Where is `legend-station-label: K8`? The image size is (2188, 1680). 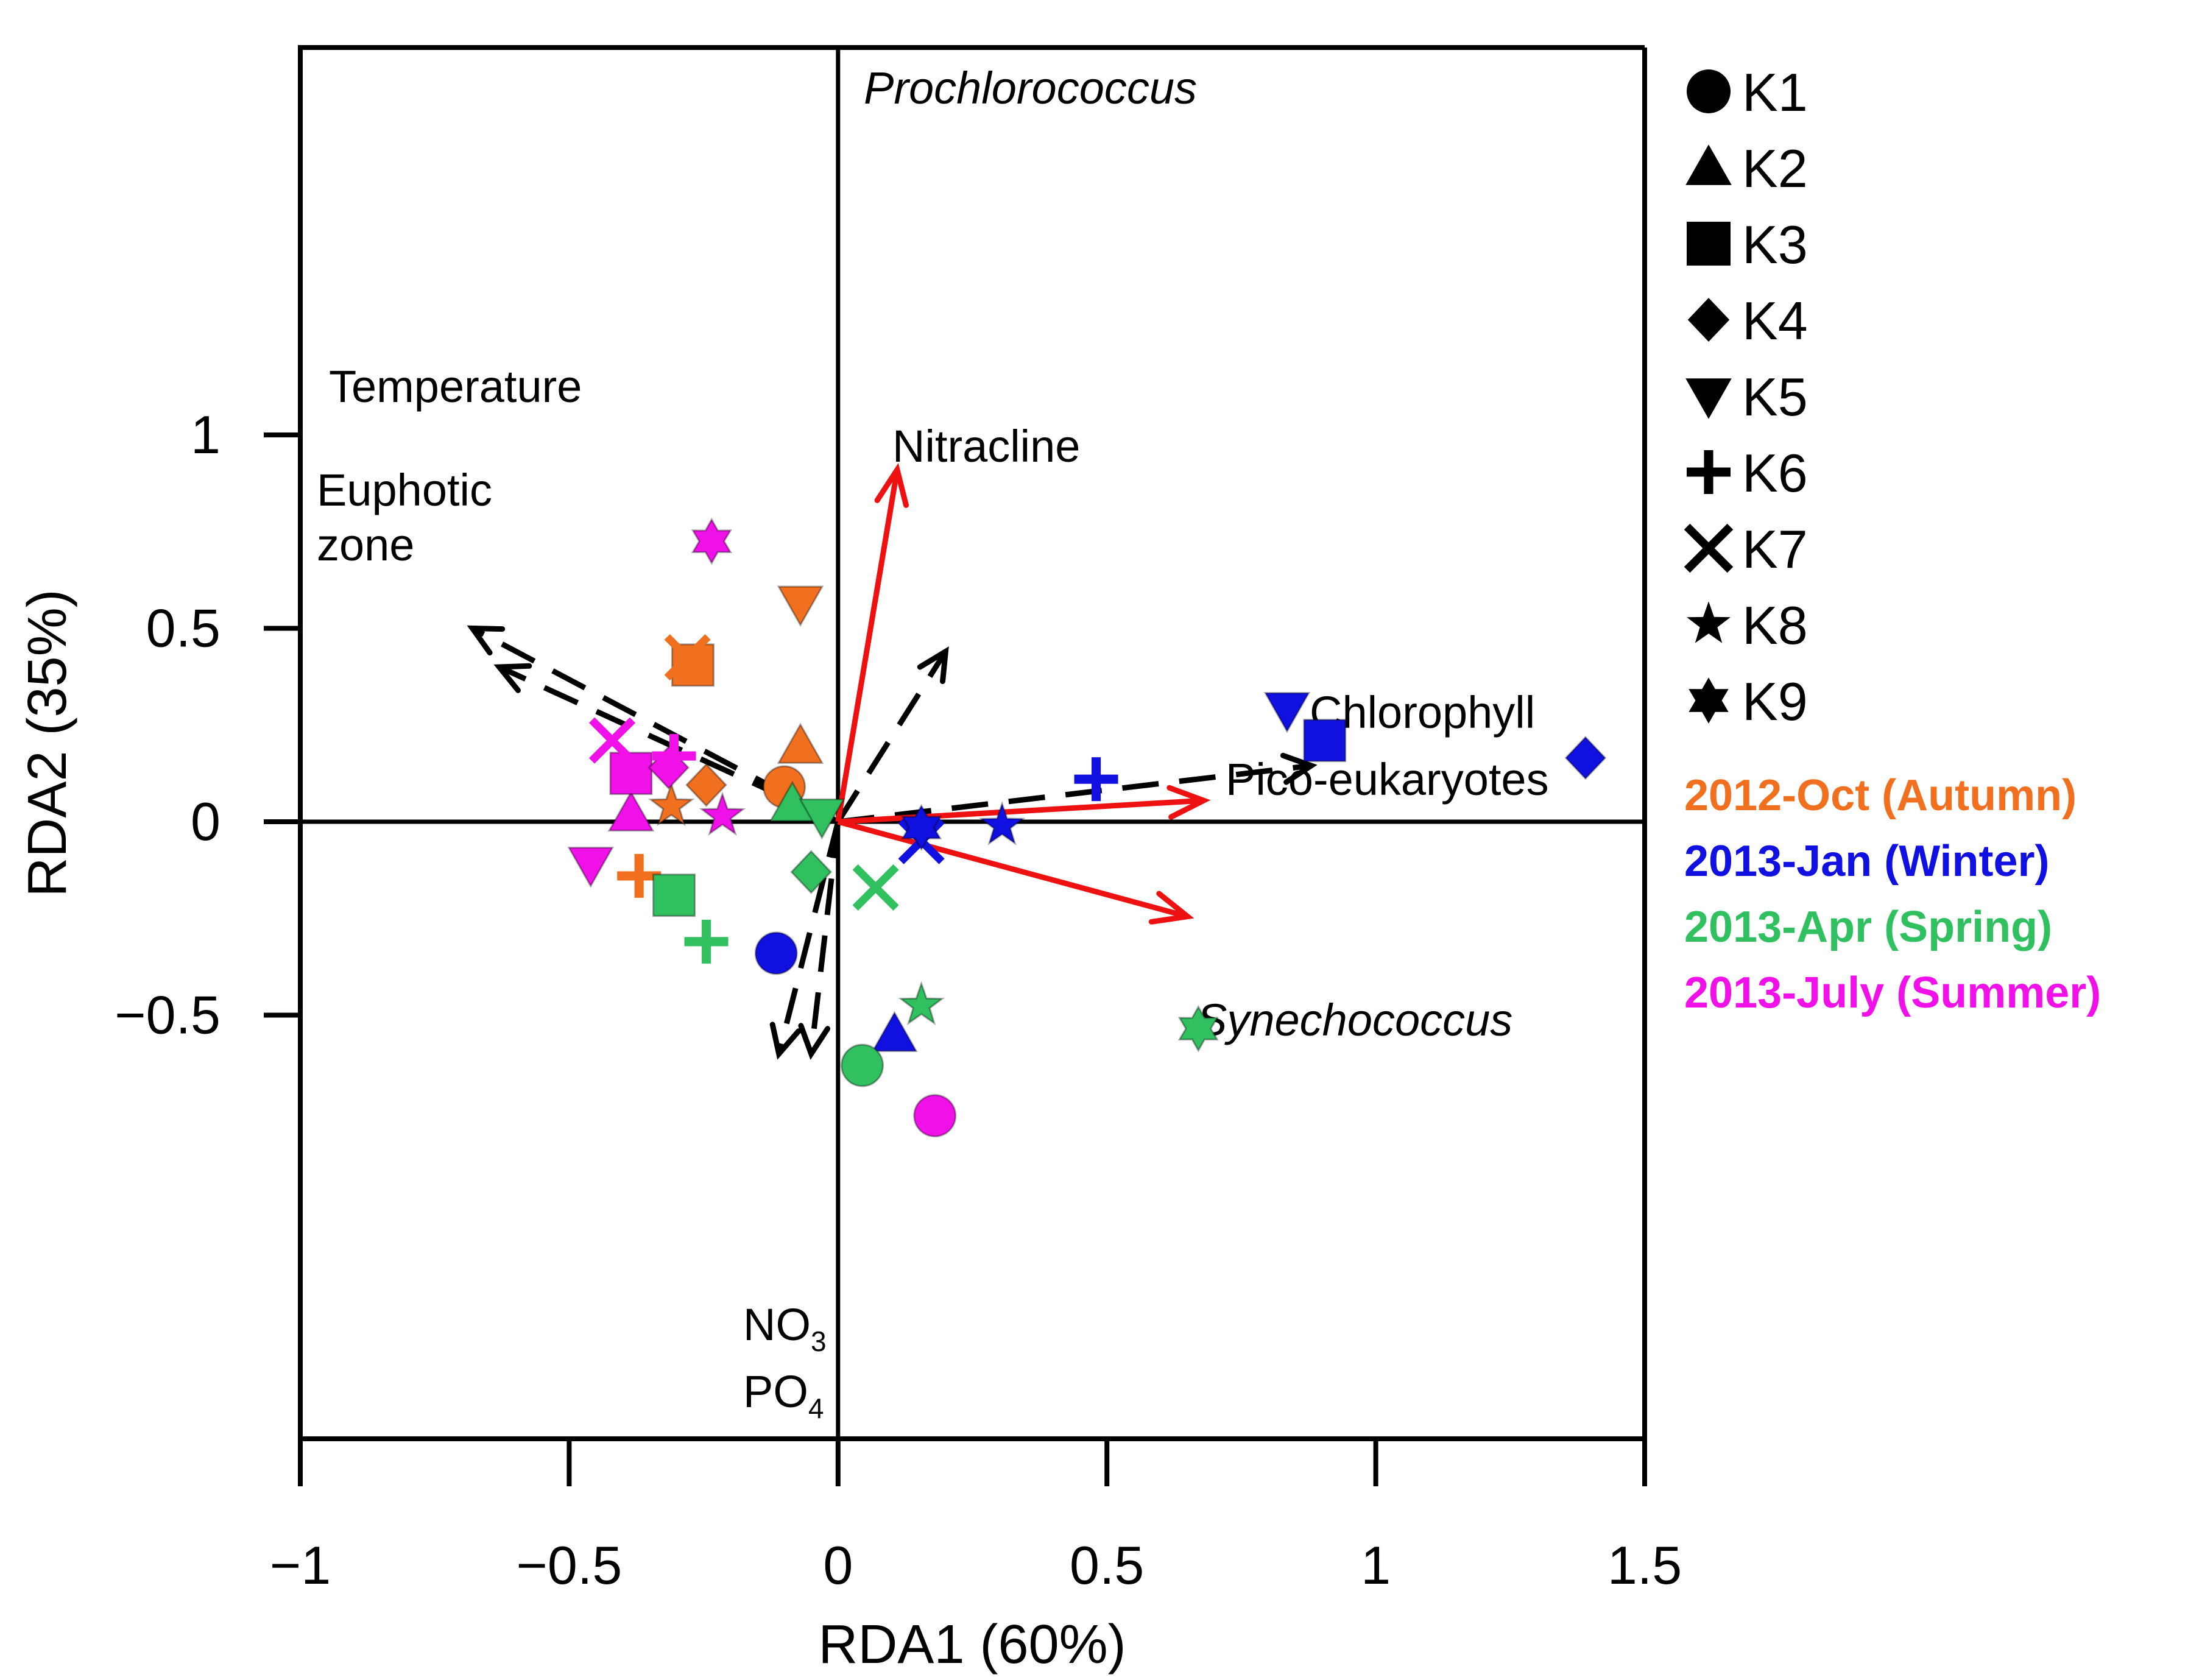 legend-station-label: K8 is located at coordinates (1775, 625).